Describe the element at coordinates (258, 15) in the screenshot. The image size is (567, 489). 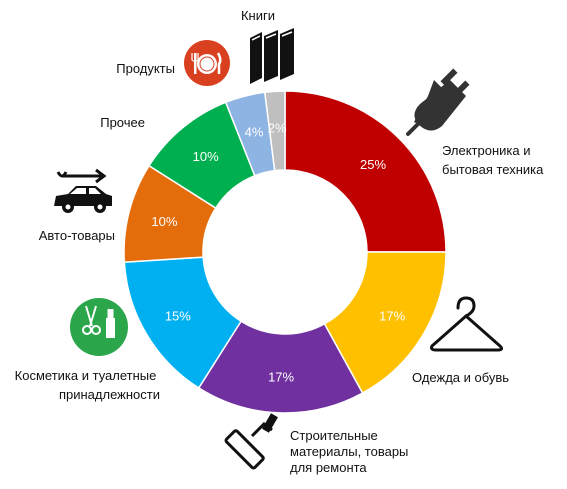
I see `label-knigi: Книги` at that location.